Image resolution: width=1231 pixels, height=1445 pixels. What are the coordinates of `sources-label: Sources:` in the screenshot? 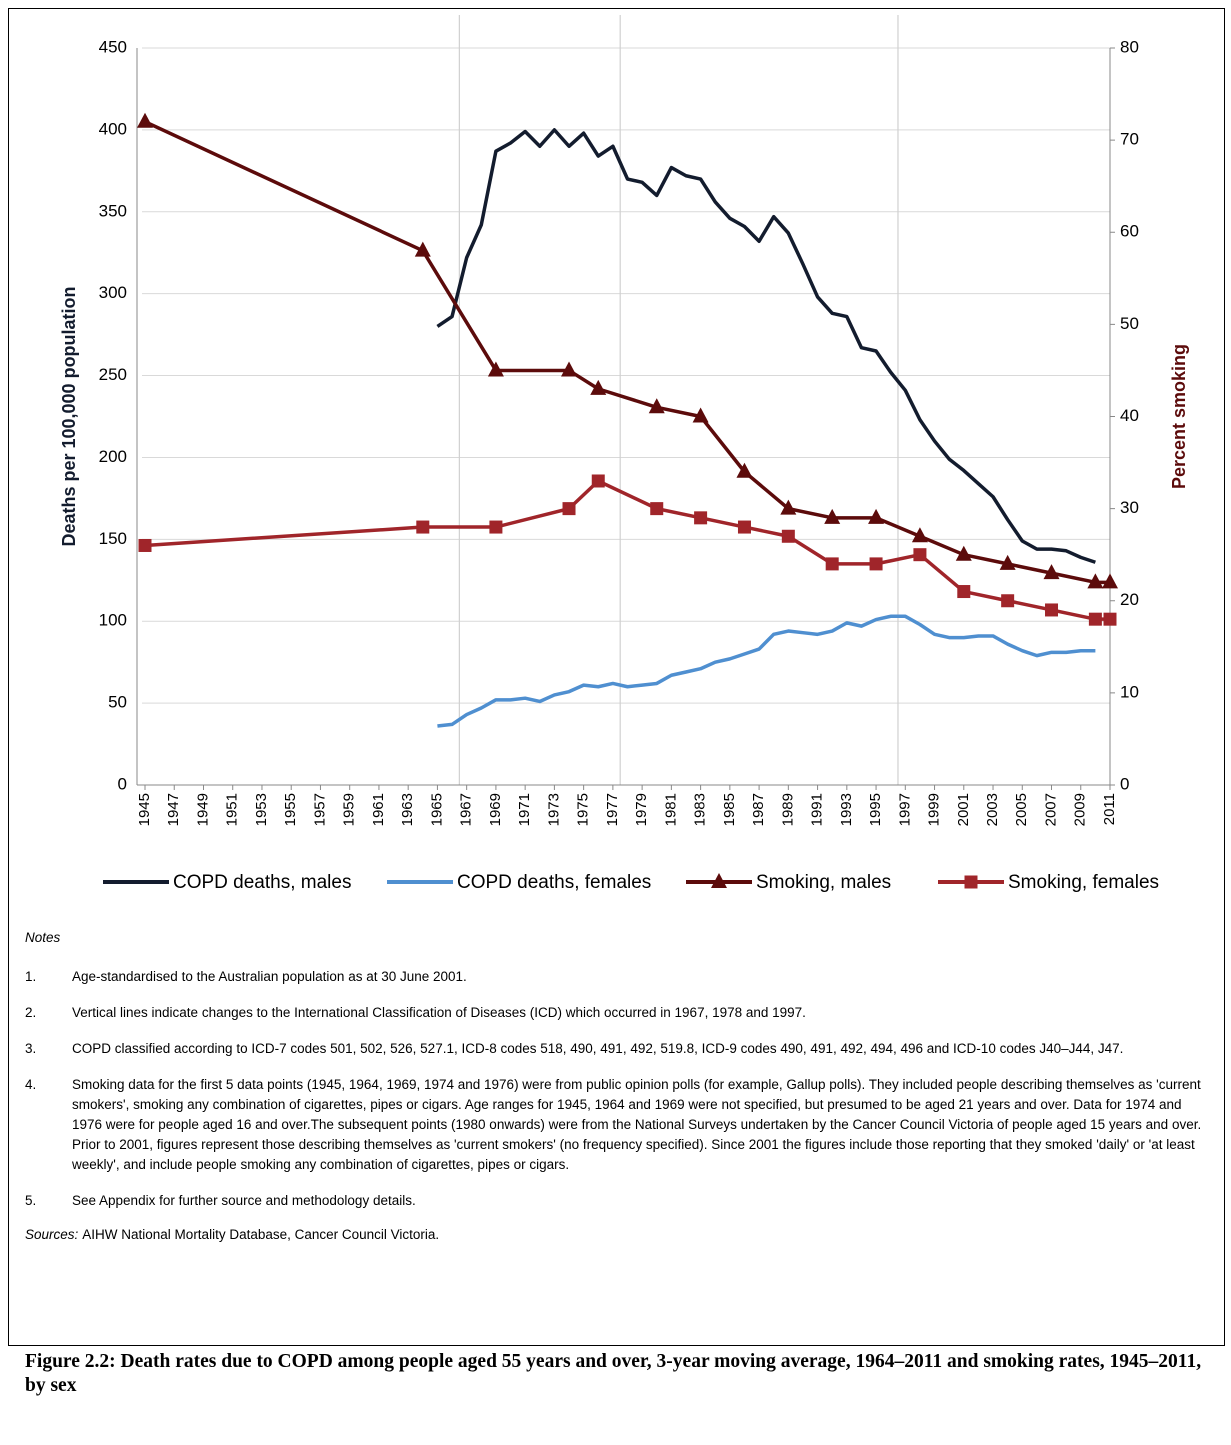 It's located at (52, 1234).